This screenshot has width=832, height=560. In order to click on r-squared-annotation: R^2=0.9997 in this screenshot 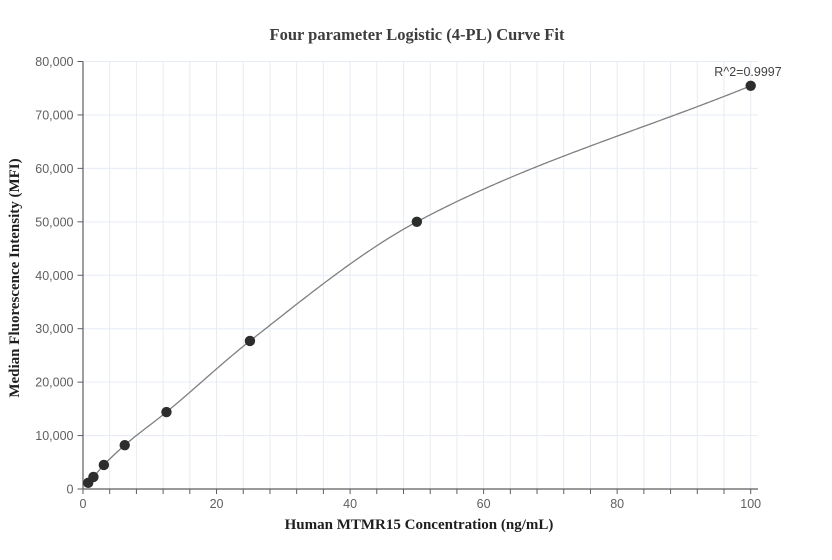, I will do `click(747, 72)`.